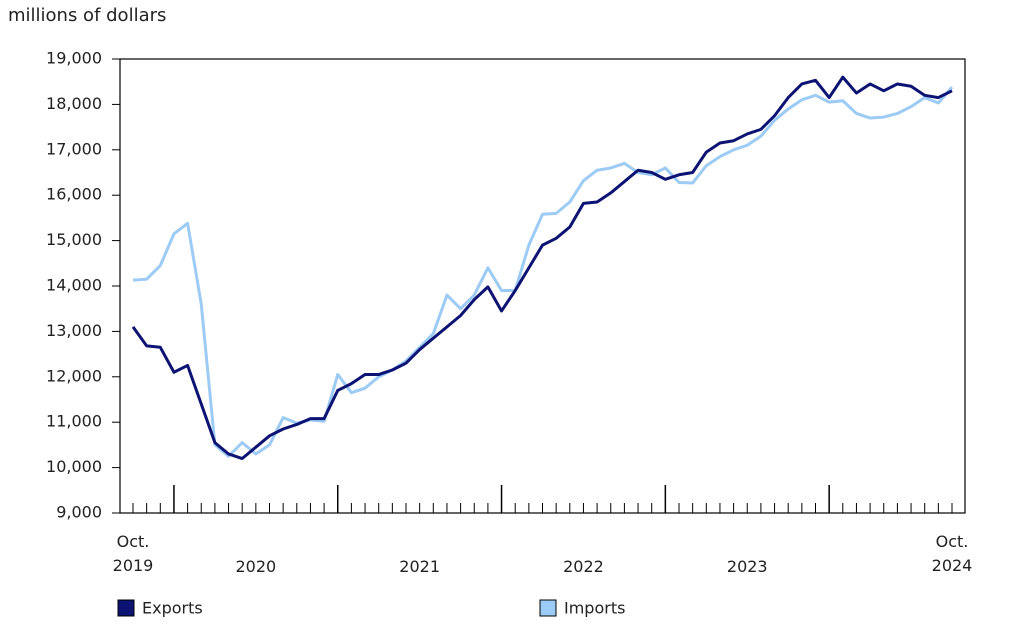  I want to click on y-tick-label: 19,000, so click(74, 58).